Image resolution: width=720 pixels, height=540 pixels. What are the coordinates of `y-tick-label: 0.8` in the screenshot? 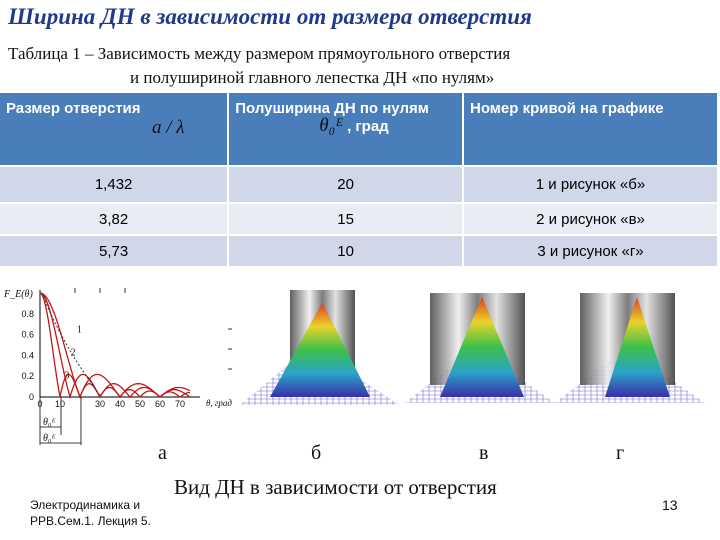 It's located at (27, 314).